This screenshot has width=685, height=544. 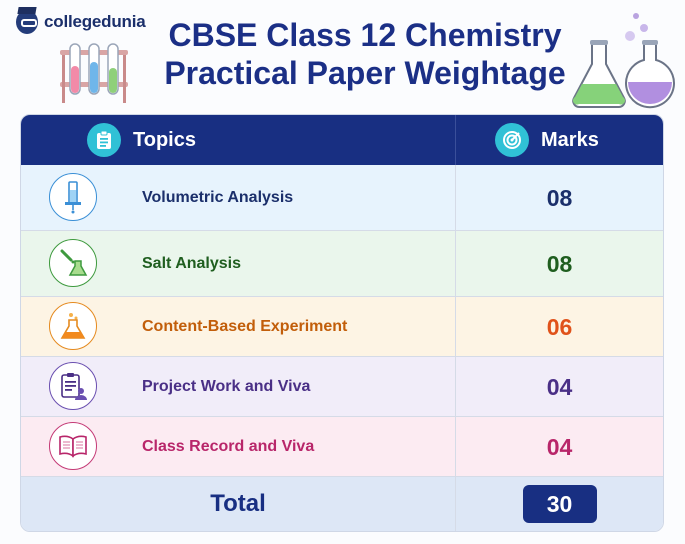 I want to click on topic-label: Class Record and Viva, so click(x=228, y=446).